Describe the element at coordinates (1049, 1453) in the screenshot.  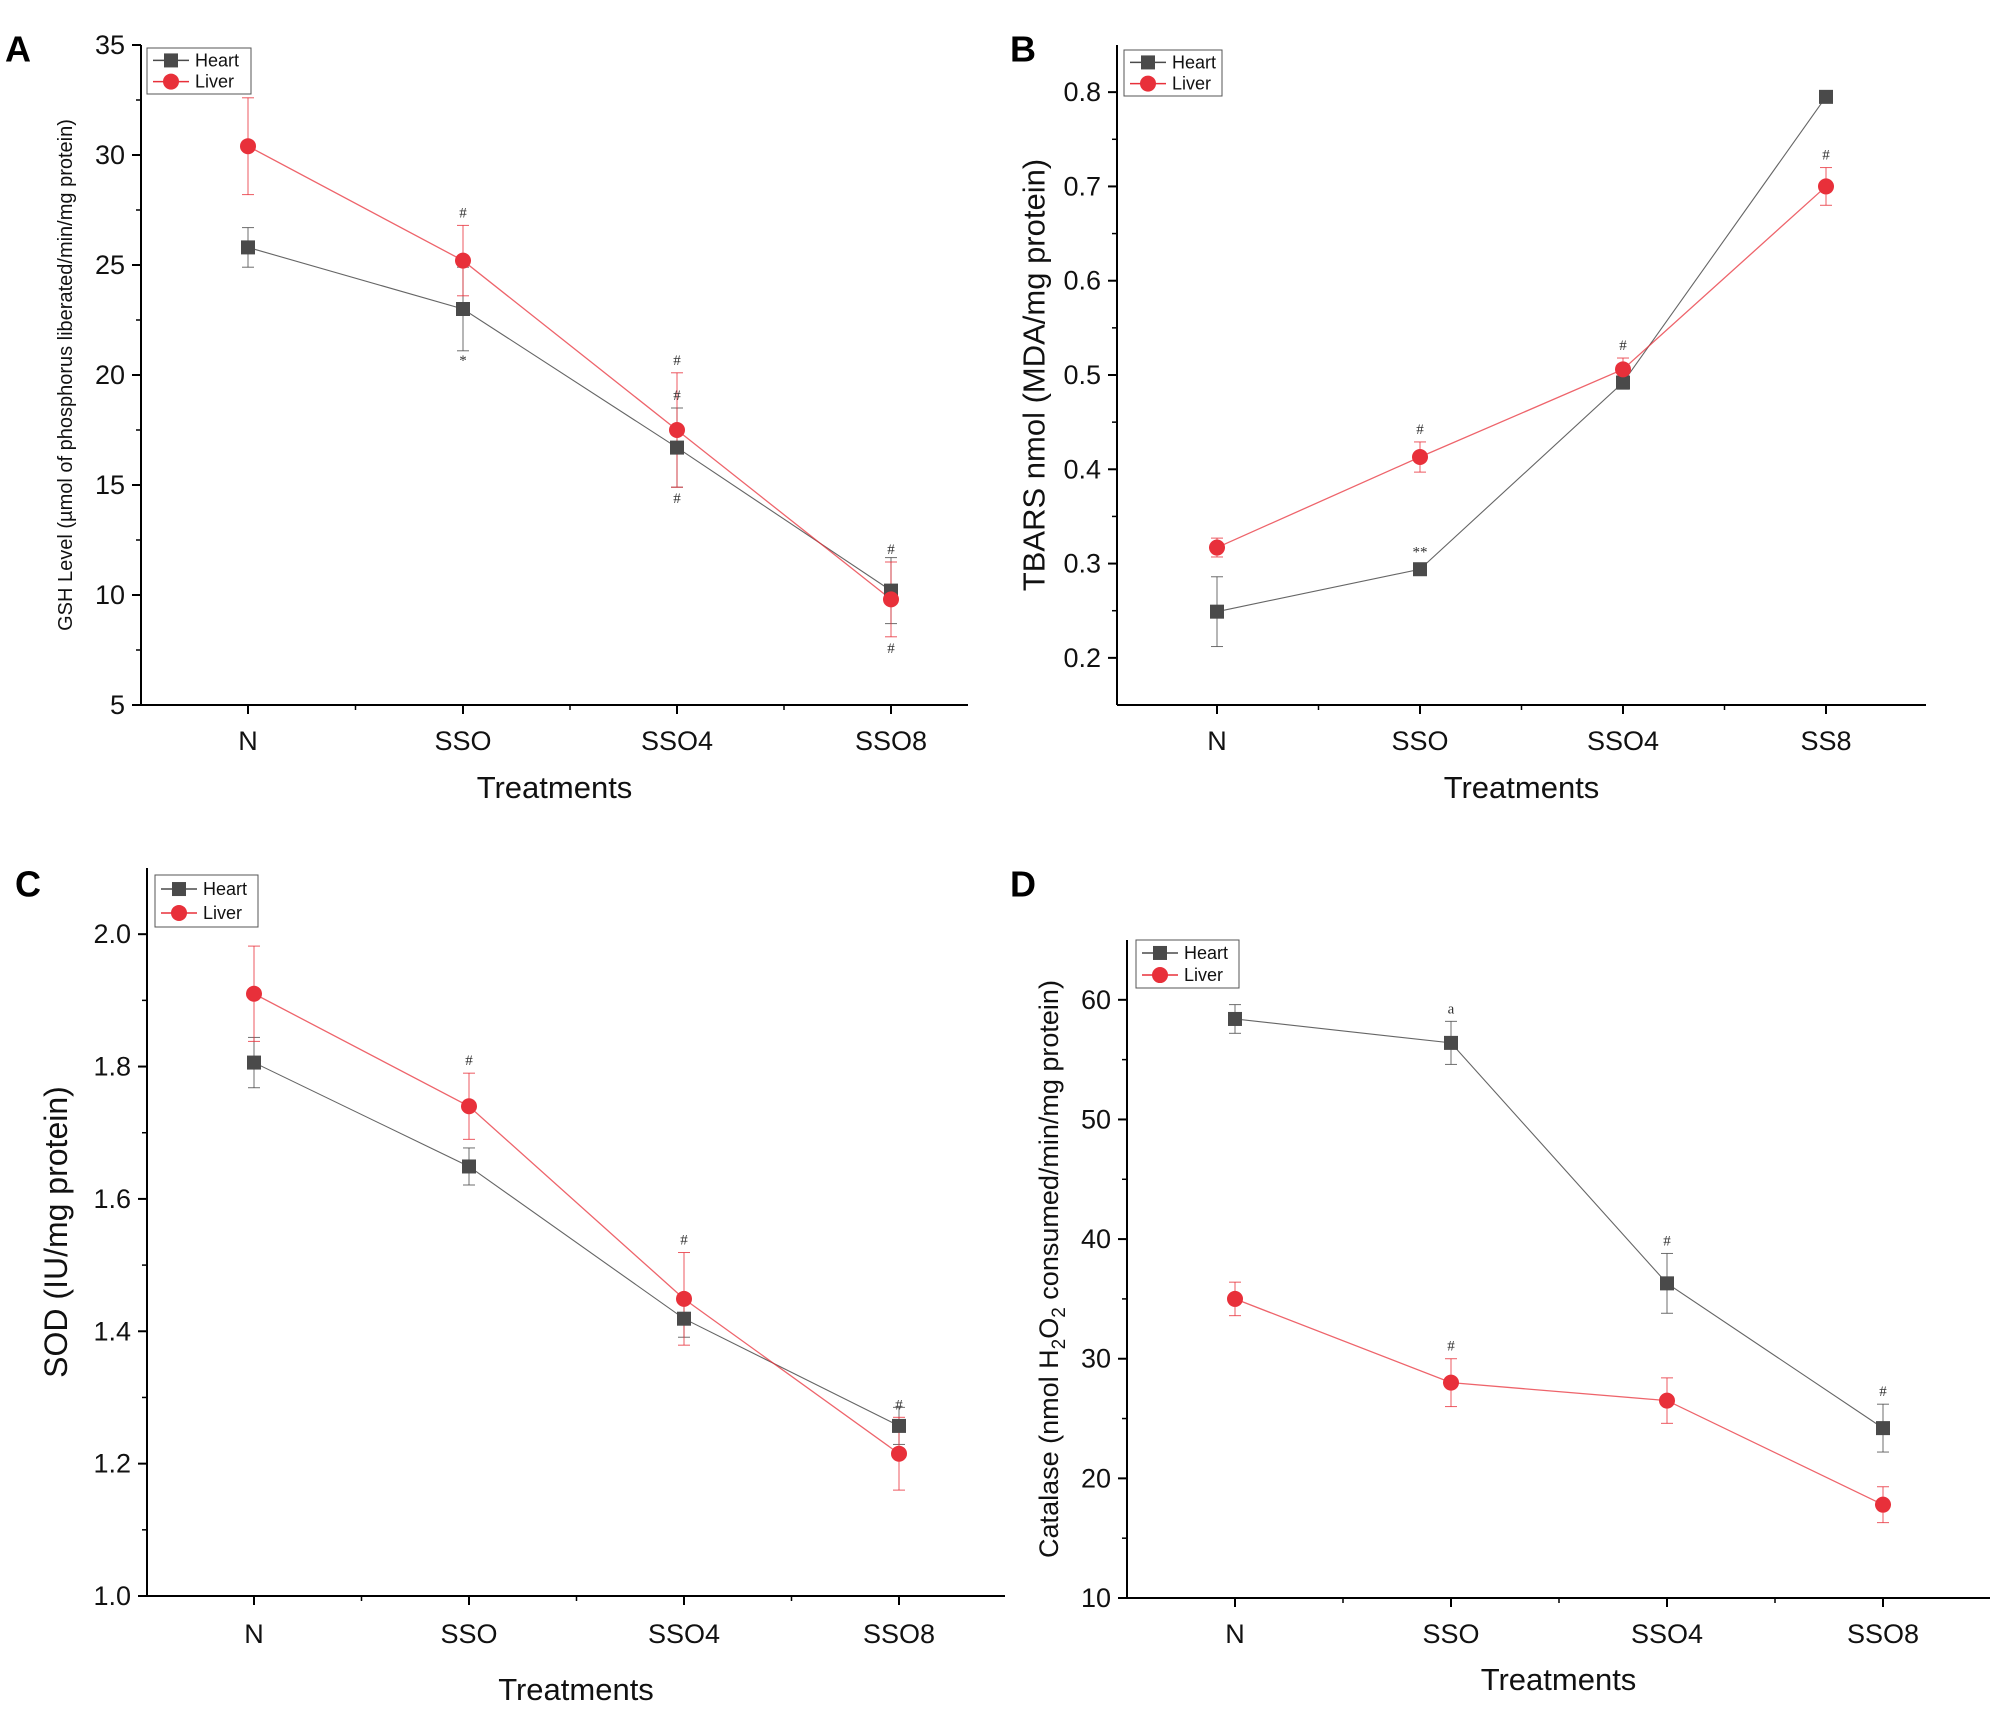
I see `y-axis-title-part: Catalase (nmol H` at that location.